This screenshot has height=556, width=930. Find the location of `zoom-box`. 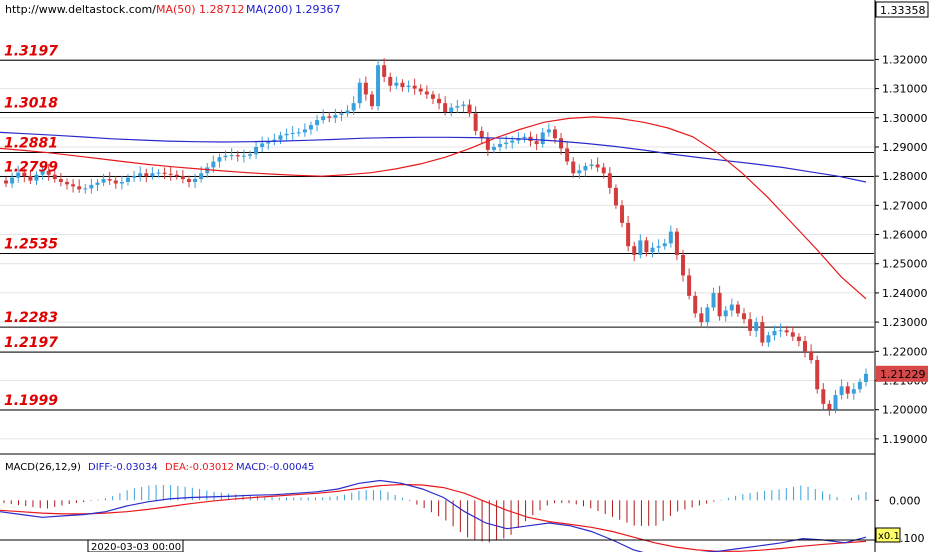

zoom-box is located at coordinates (888, 535).